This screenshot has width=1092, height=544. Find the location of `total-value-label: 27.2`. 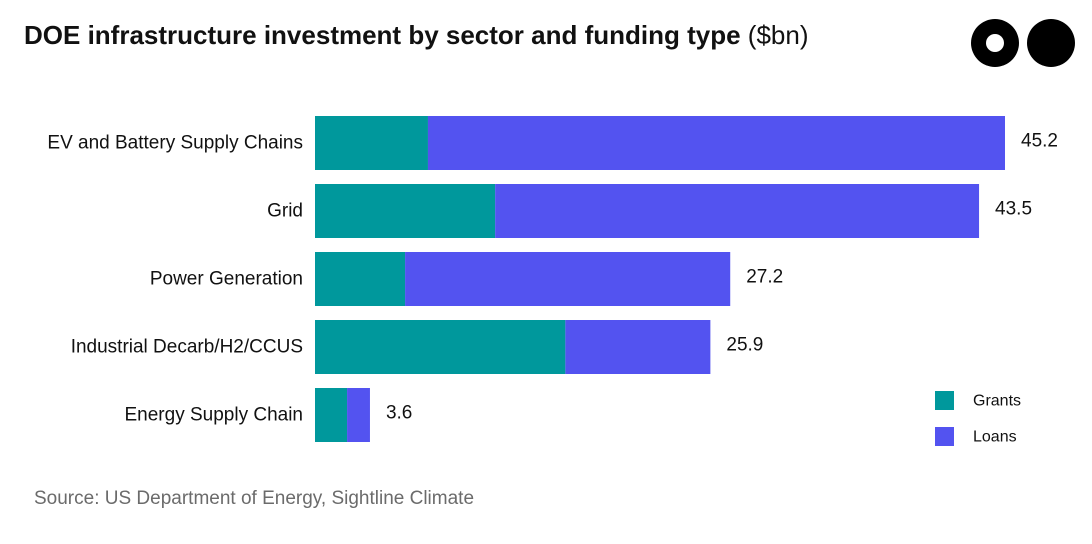

total-value-label: 27.2 is located at coordinates (764, 277).